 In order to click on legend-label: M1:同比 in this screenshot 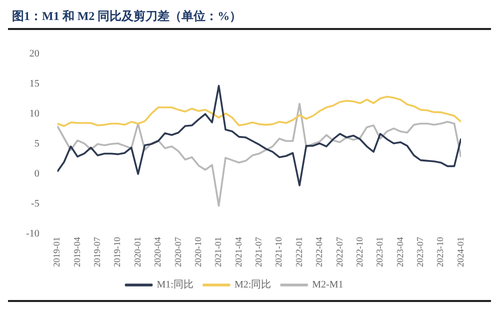, I will do `click(175, 284)`.